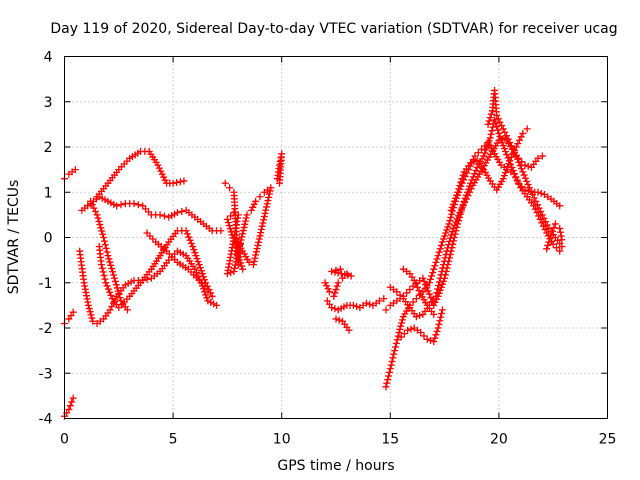 The width and height of the screenshot is (640, 480). I want to click on y-tick-label: -1, so click(46, 284).